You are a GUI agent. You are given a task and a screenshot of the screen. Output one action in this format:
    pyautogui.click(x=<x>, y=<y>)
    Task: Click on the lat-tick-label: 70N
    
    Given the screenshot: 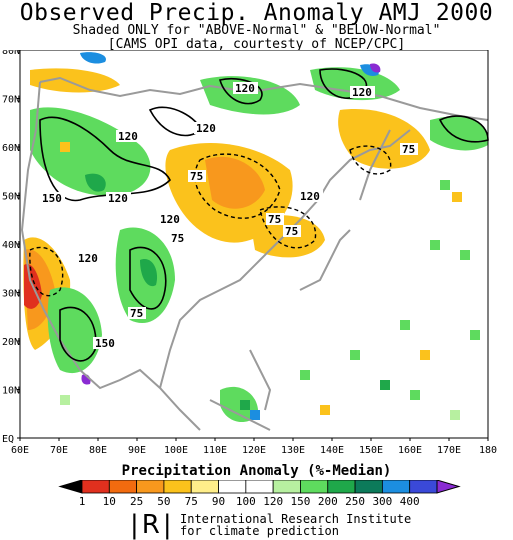 What is the action you would take?
    pyautogui.click(x=11, y=100)
    